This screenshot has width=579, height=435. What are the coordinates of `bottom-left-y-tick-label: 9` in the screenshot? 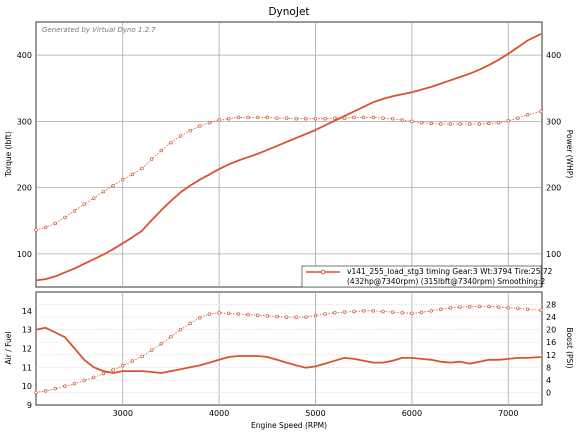 It's located at (29, 405).